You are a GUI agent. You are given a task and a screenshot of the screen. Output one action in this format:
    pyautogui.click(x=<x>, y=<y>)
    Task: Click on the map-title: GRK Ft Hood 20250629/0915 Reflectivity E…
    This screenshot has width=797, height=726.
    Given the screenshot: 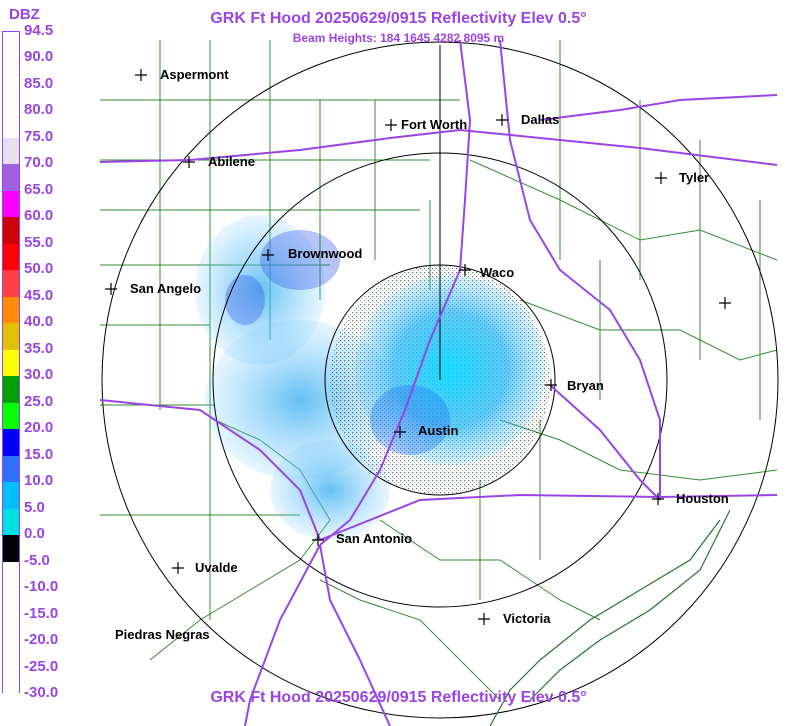 What is the action you would take?
    pyautogui.click(x=398, y=18)
    